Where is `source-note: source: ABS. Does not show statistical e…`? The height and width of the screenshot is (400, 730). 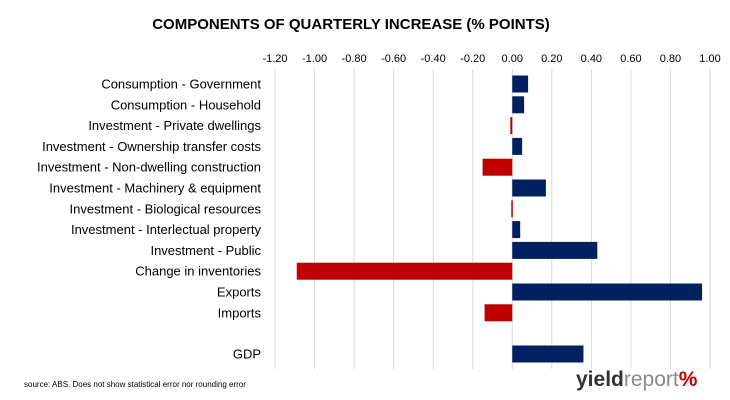
source-note: source: ABS. Does not show statistical e… is located at coordinates (135, 384).